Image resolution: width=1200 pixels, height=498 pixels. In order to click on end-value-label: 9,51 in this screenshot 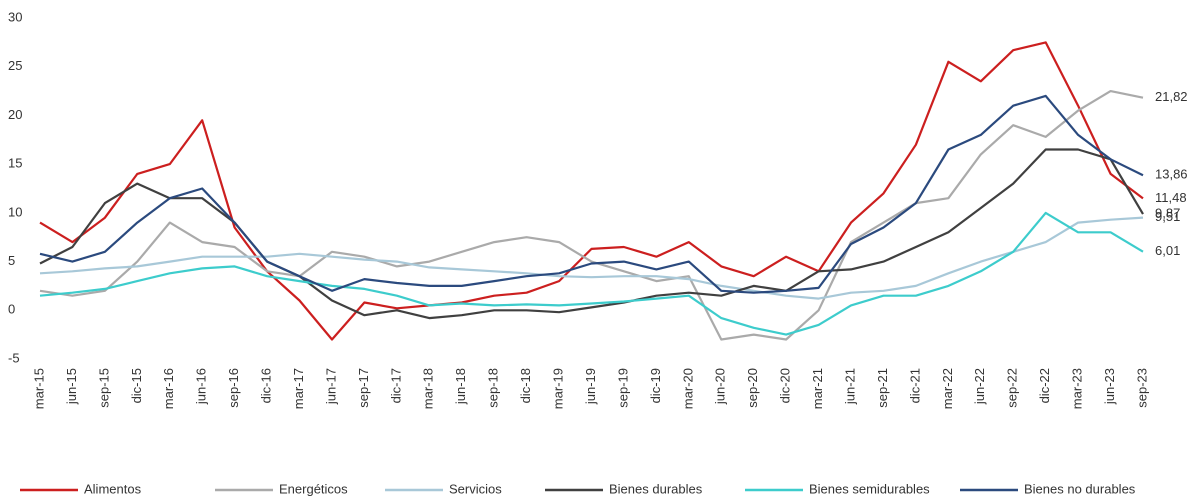, I will do `click(1167, 216)`.